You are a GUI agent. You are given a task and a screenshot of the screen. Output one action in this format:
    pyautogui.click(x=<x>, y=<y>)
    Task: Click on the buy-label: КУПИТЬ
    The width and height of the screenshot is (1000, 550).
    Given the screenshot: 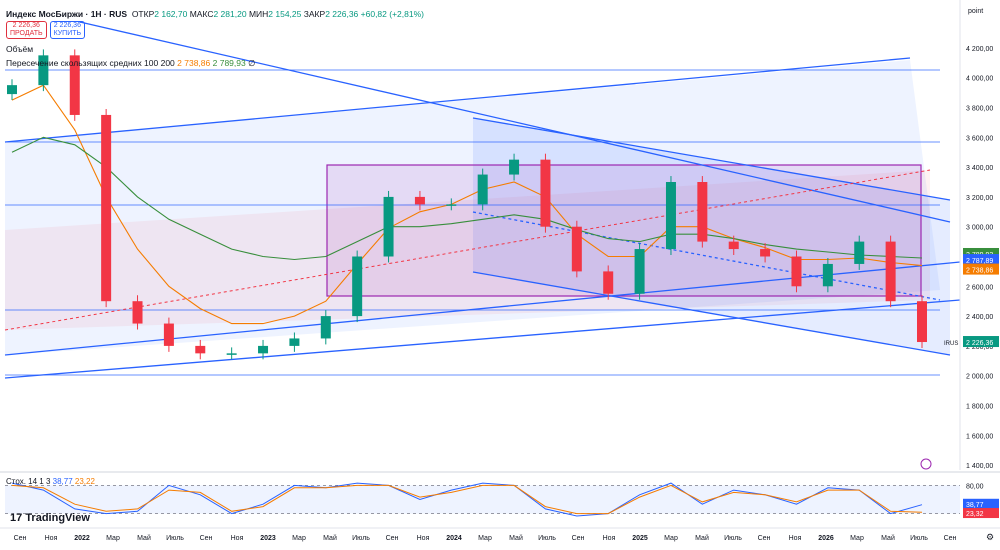 What is the action you would take?
    pyautogui.click(x=67, y=33)
    